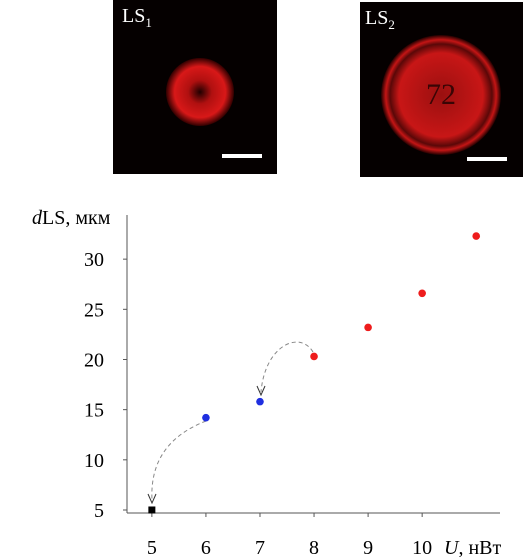 Image resolution: width=523 pixels, height=557 pixels. I want to click on y-tick-label: 10, so click(94, 461).